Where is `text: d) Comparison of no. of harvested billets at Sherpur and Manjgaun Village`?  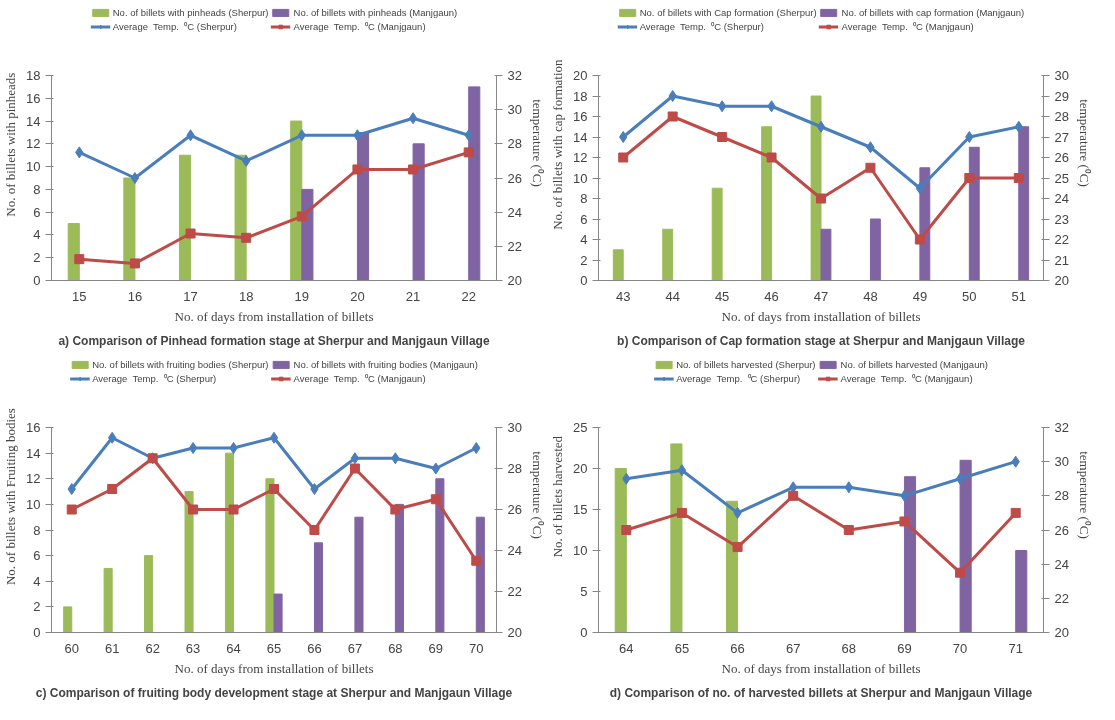 text: d) Comparison of no. of harvested billets at Sherpur and Manjgaun Village is located at coordinates (821, 692).